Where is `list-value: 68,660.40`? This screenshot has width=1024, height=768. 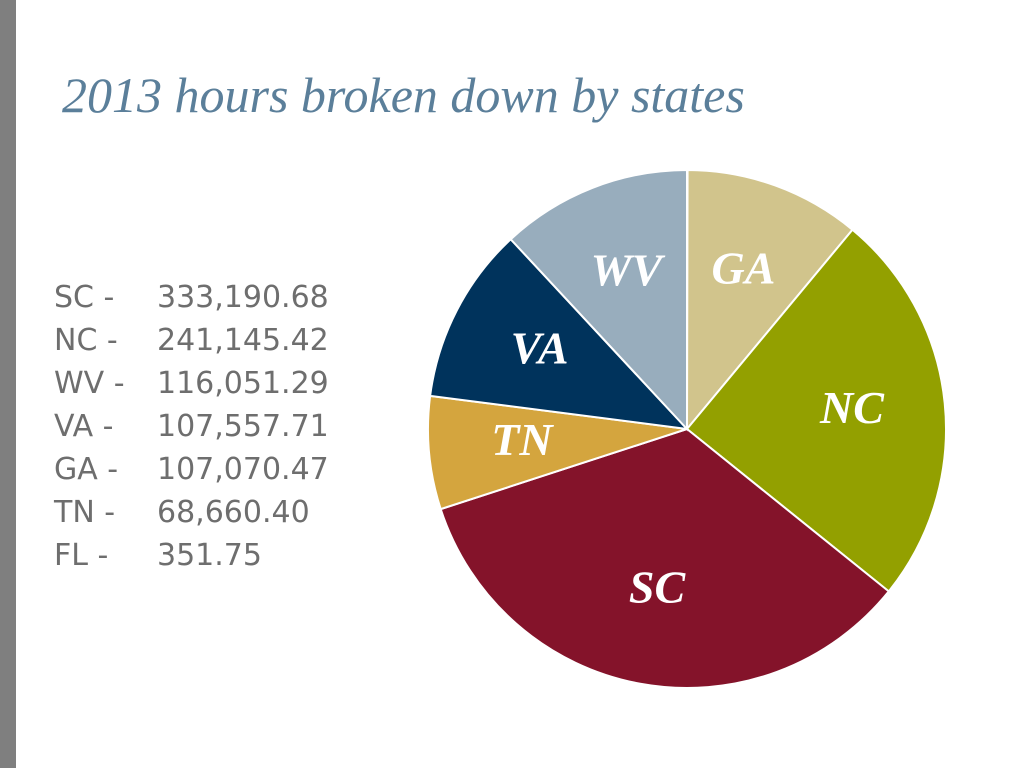
list-value: 68,660.40 is located at coordinates (233, 512).